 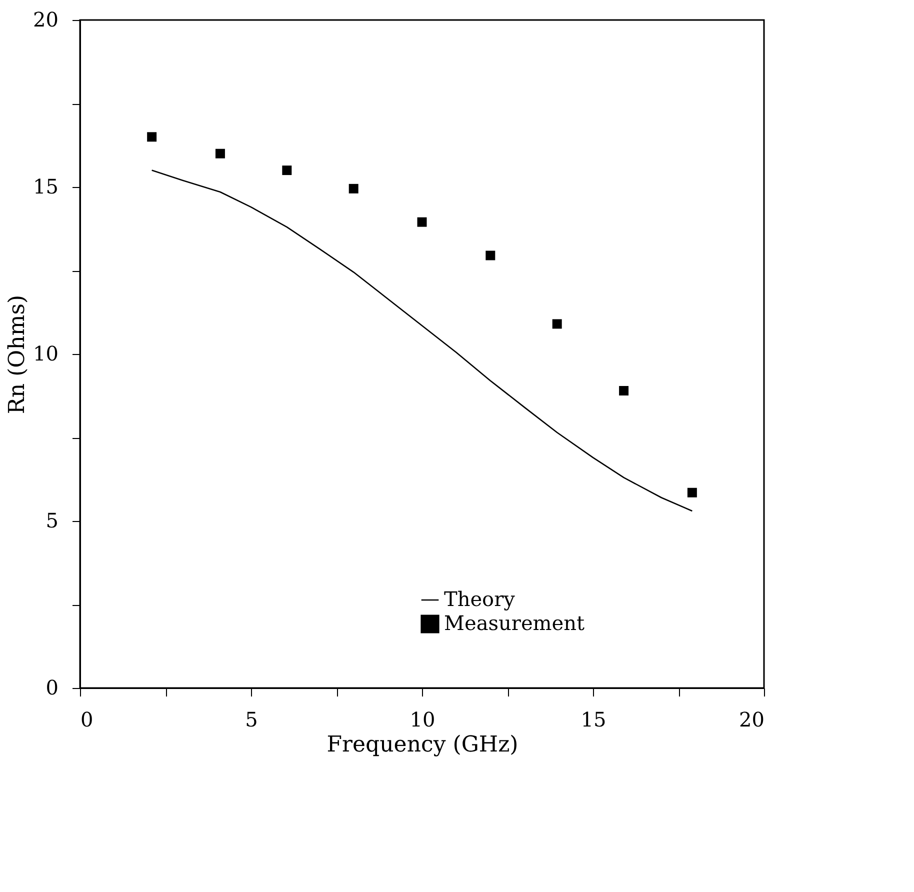 I want to click on y-tick-label: 5, so click(x=52, y=520).